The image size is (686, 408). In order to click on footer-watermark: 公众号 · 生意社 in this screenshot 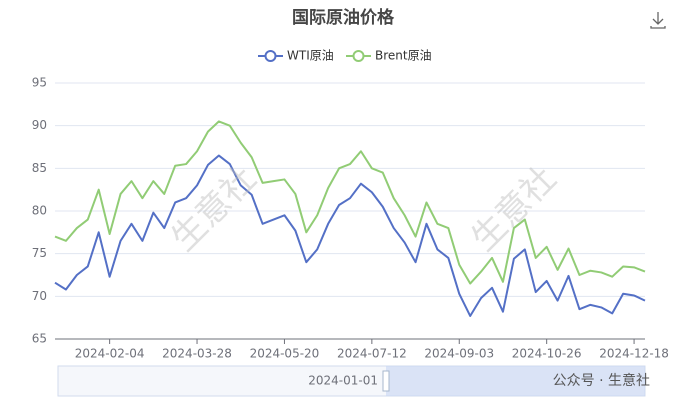, I will do `click(601, 380)`.